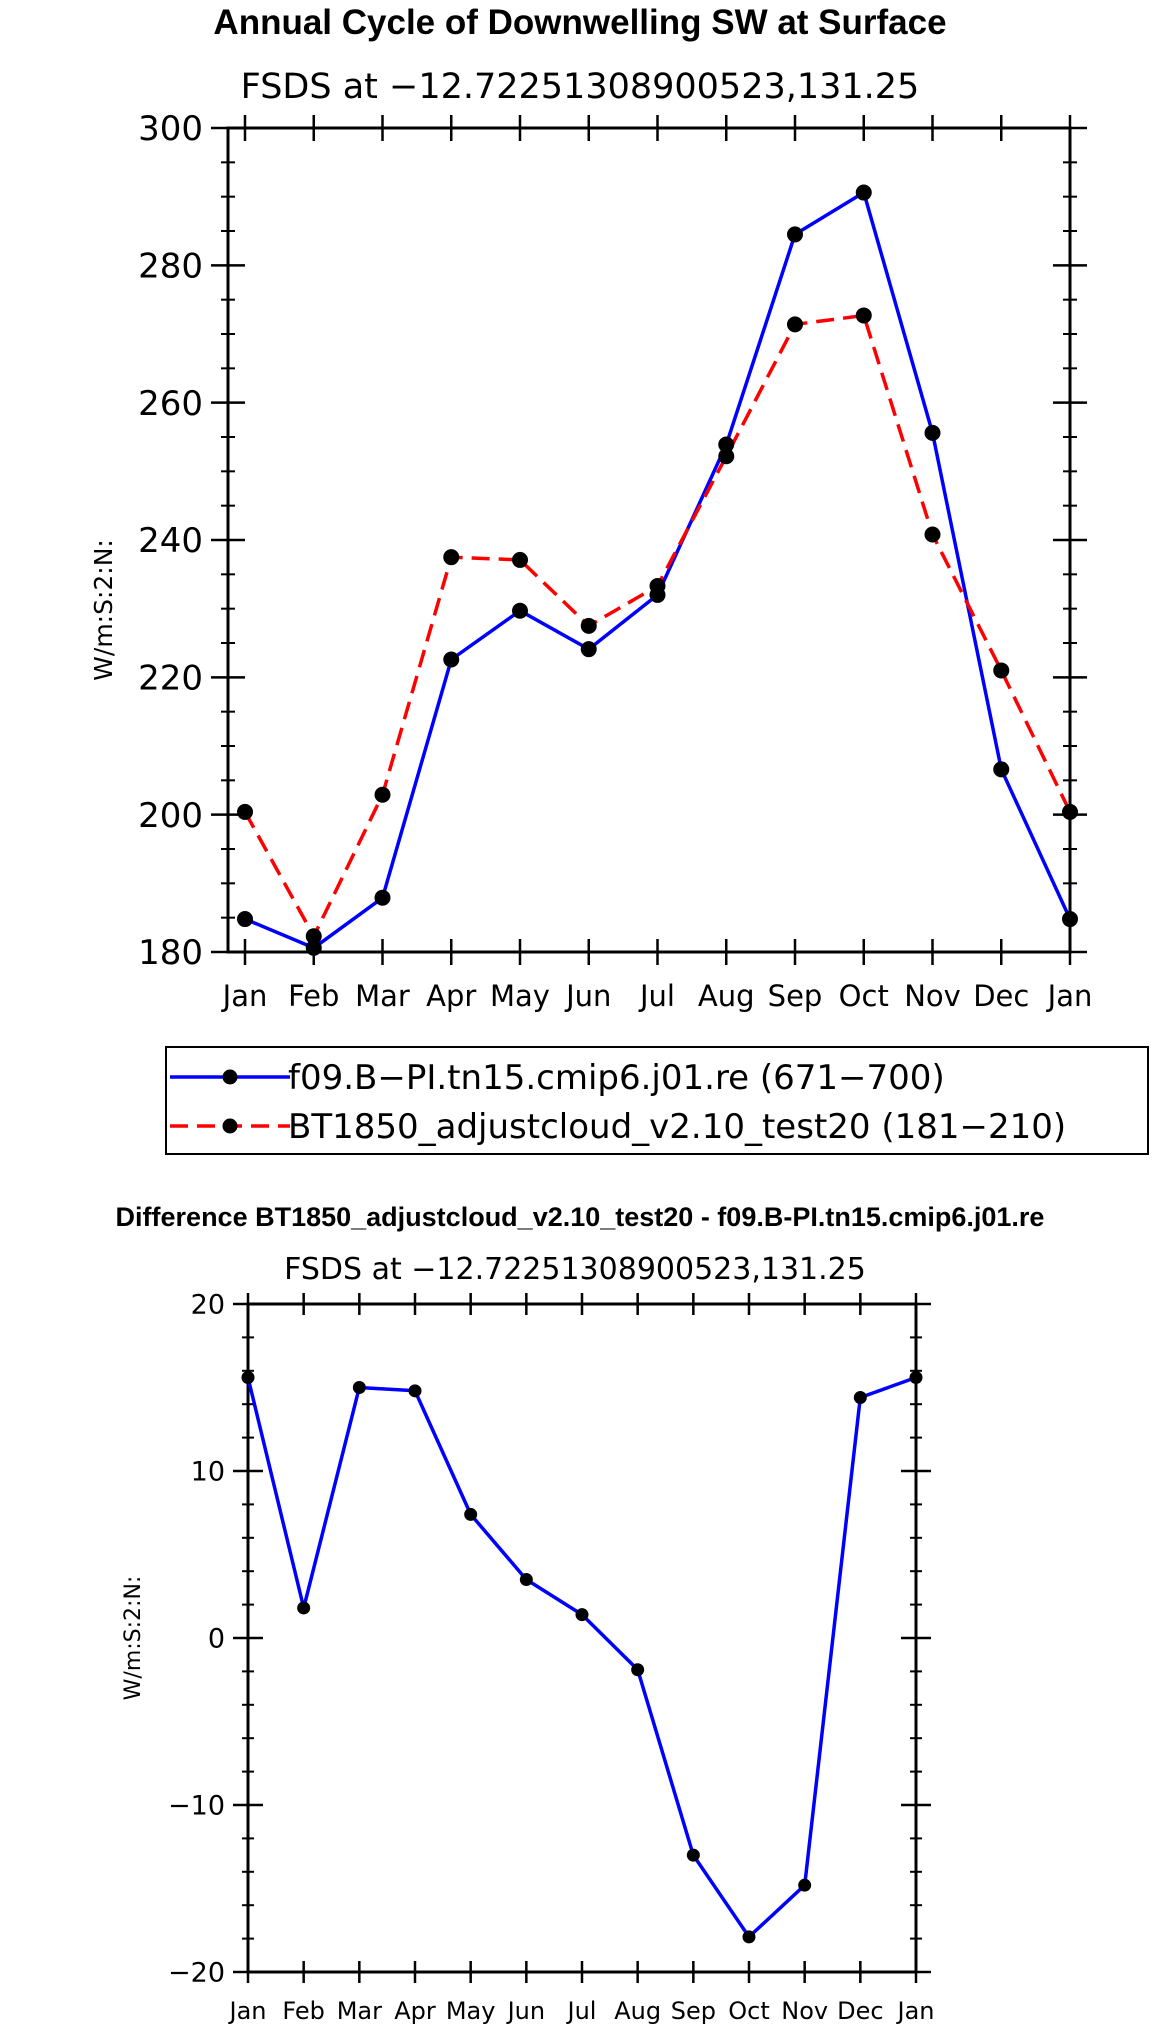  I want to click on y-tick-label: 180, so click(170, 953).